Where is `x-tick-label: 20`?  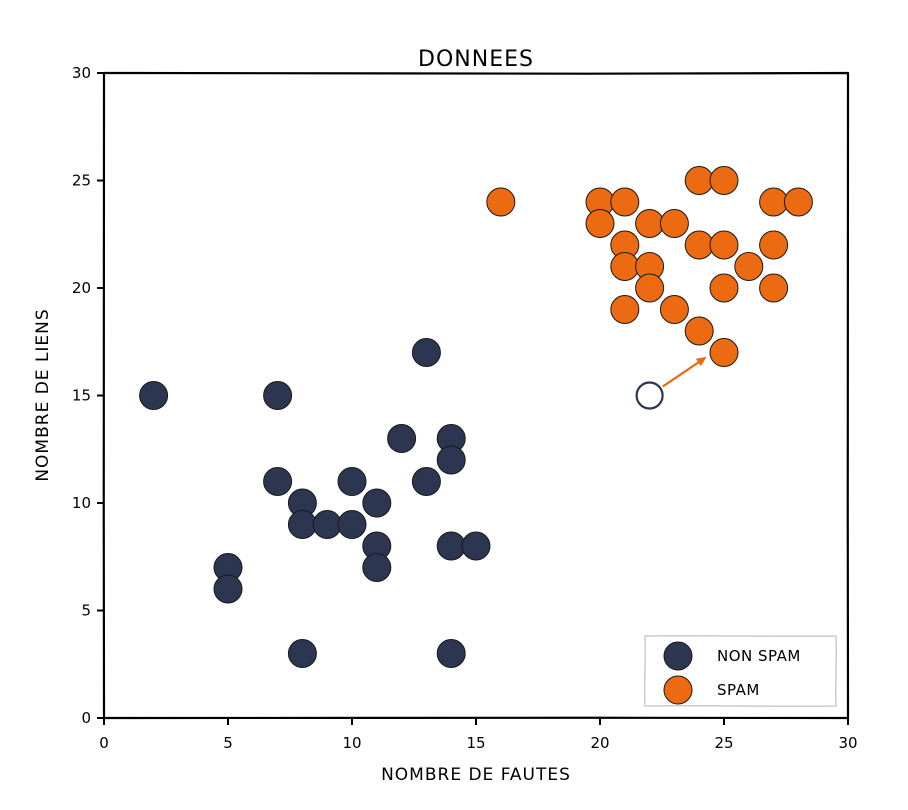 x-tick-label: 20 is located at coordinates (599, 743).